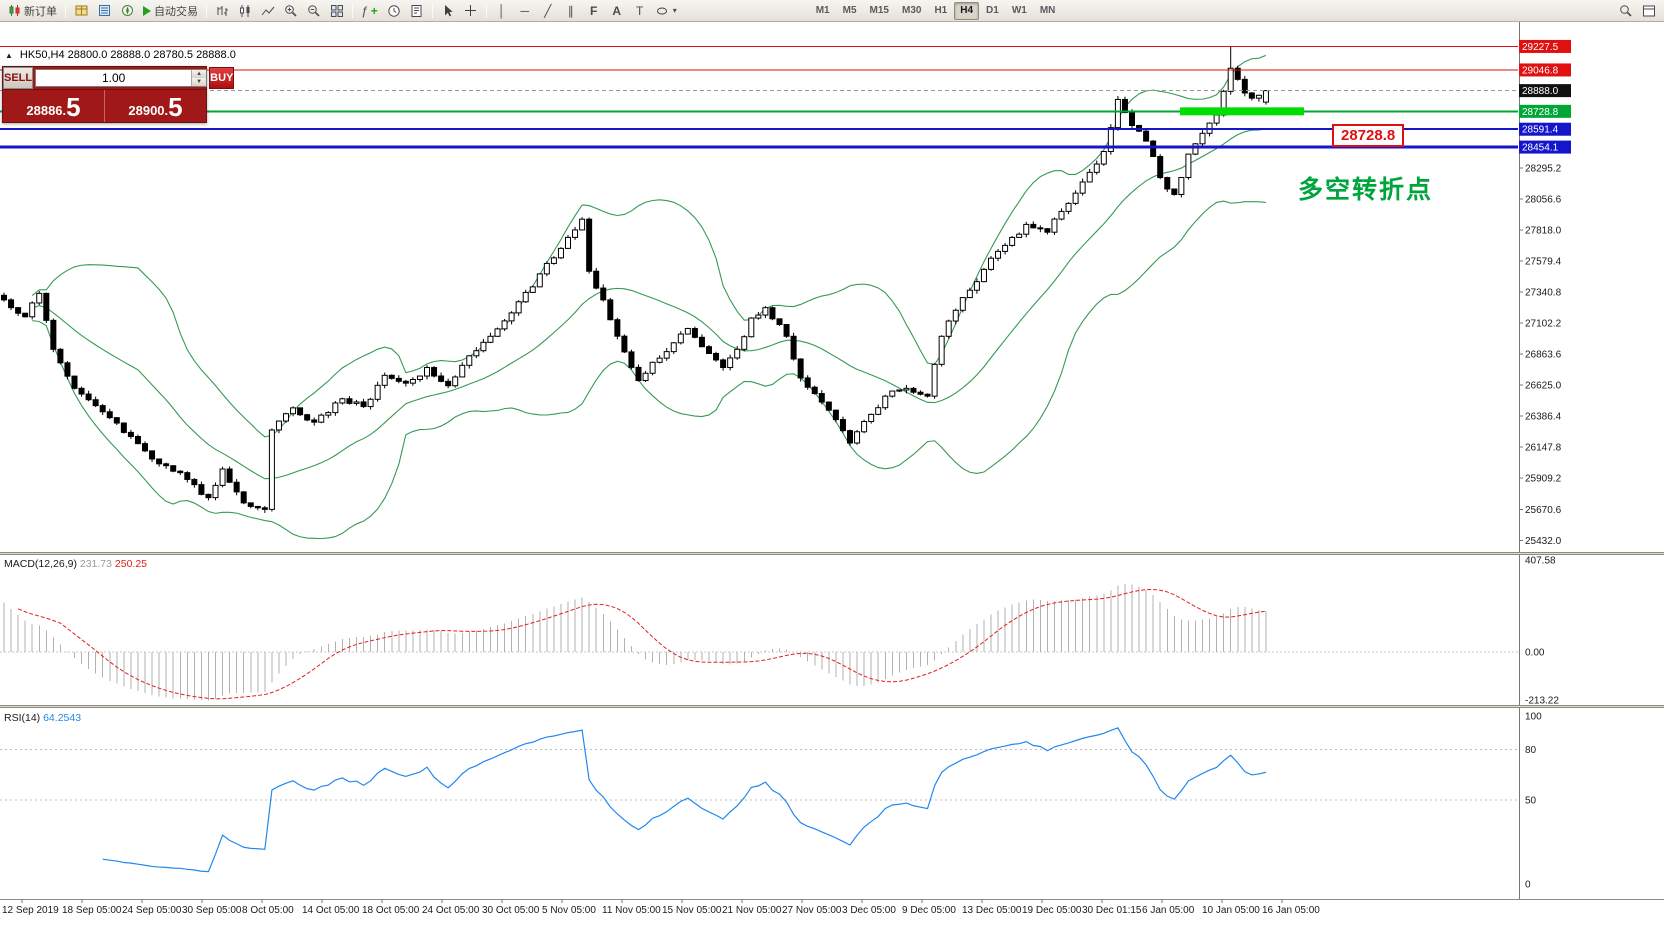 The width and height of the screenshot is (1664, 944). What do you see at coordinates (635, 642) in the screenshot?
I see `macd-histogram` at bounding box center [635, 642].